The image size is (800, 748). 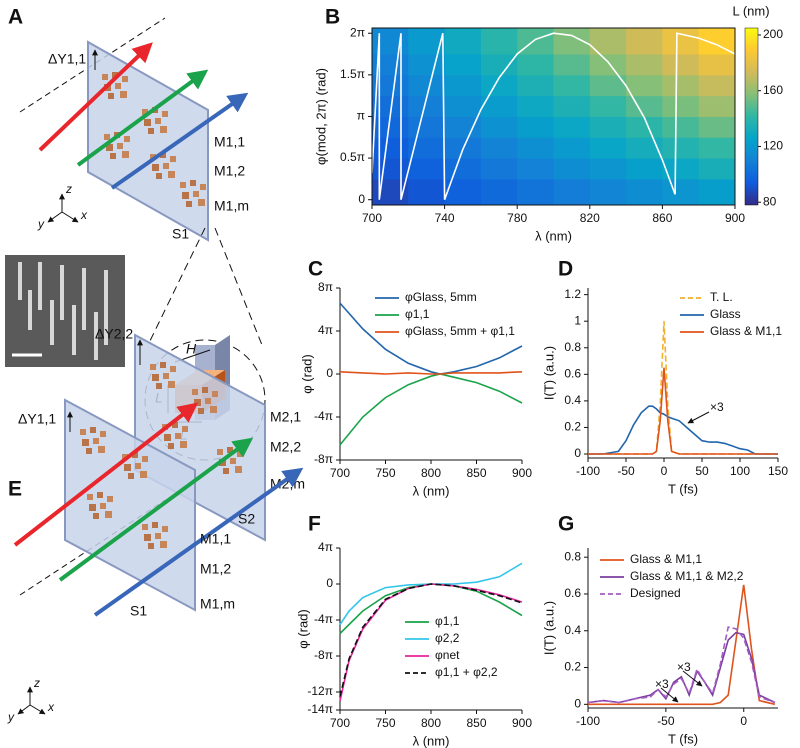 I want to click on dim-label: H, so click(x=191, y=349).